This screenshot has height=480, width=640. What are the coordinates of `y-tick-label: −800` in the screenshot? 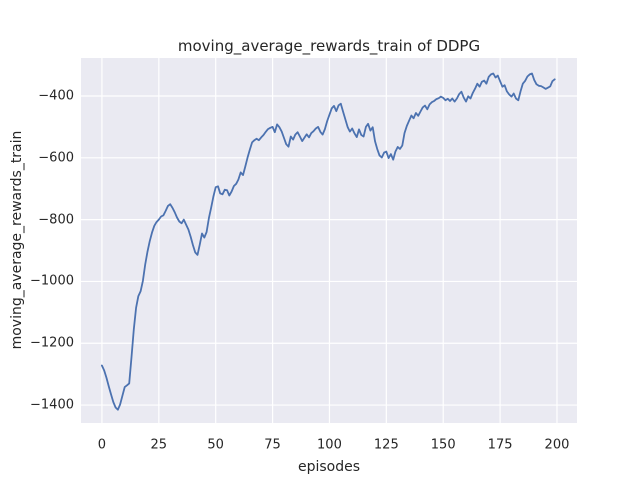 It's located at (56, 220).